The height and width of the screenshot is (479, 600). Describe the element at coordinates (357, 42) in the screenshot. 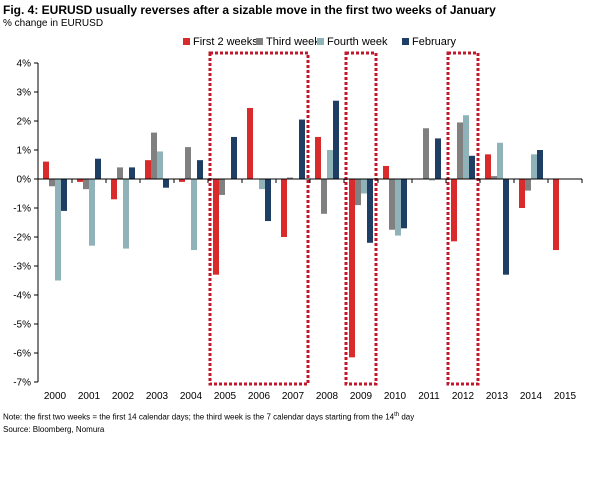

I see `legend-label: Fourth week` at that location.